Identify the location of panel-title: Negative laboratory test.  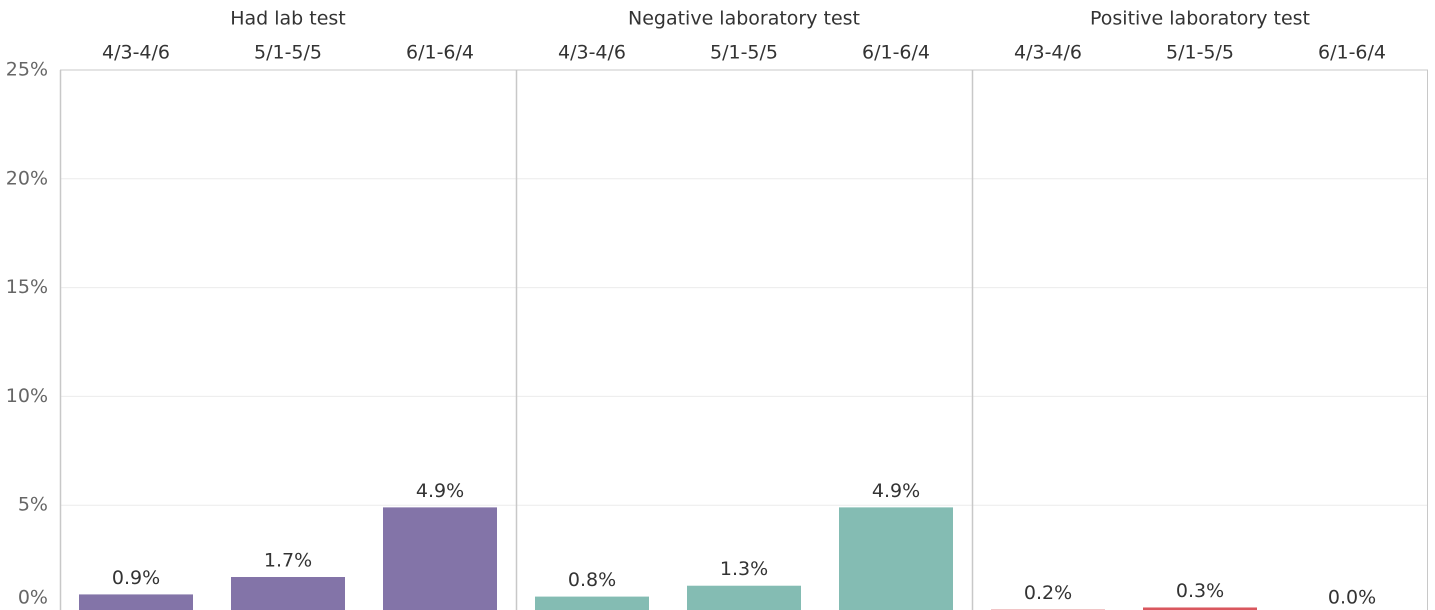
(744, 19).